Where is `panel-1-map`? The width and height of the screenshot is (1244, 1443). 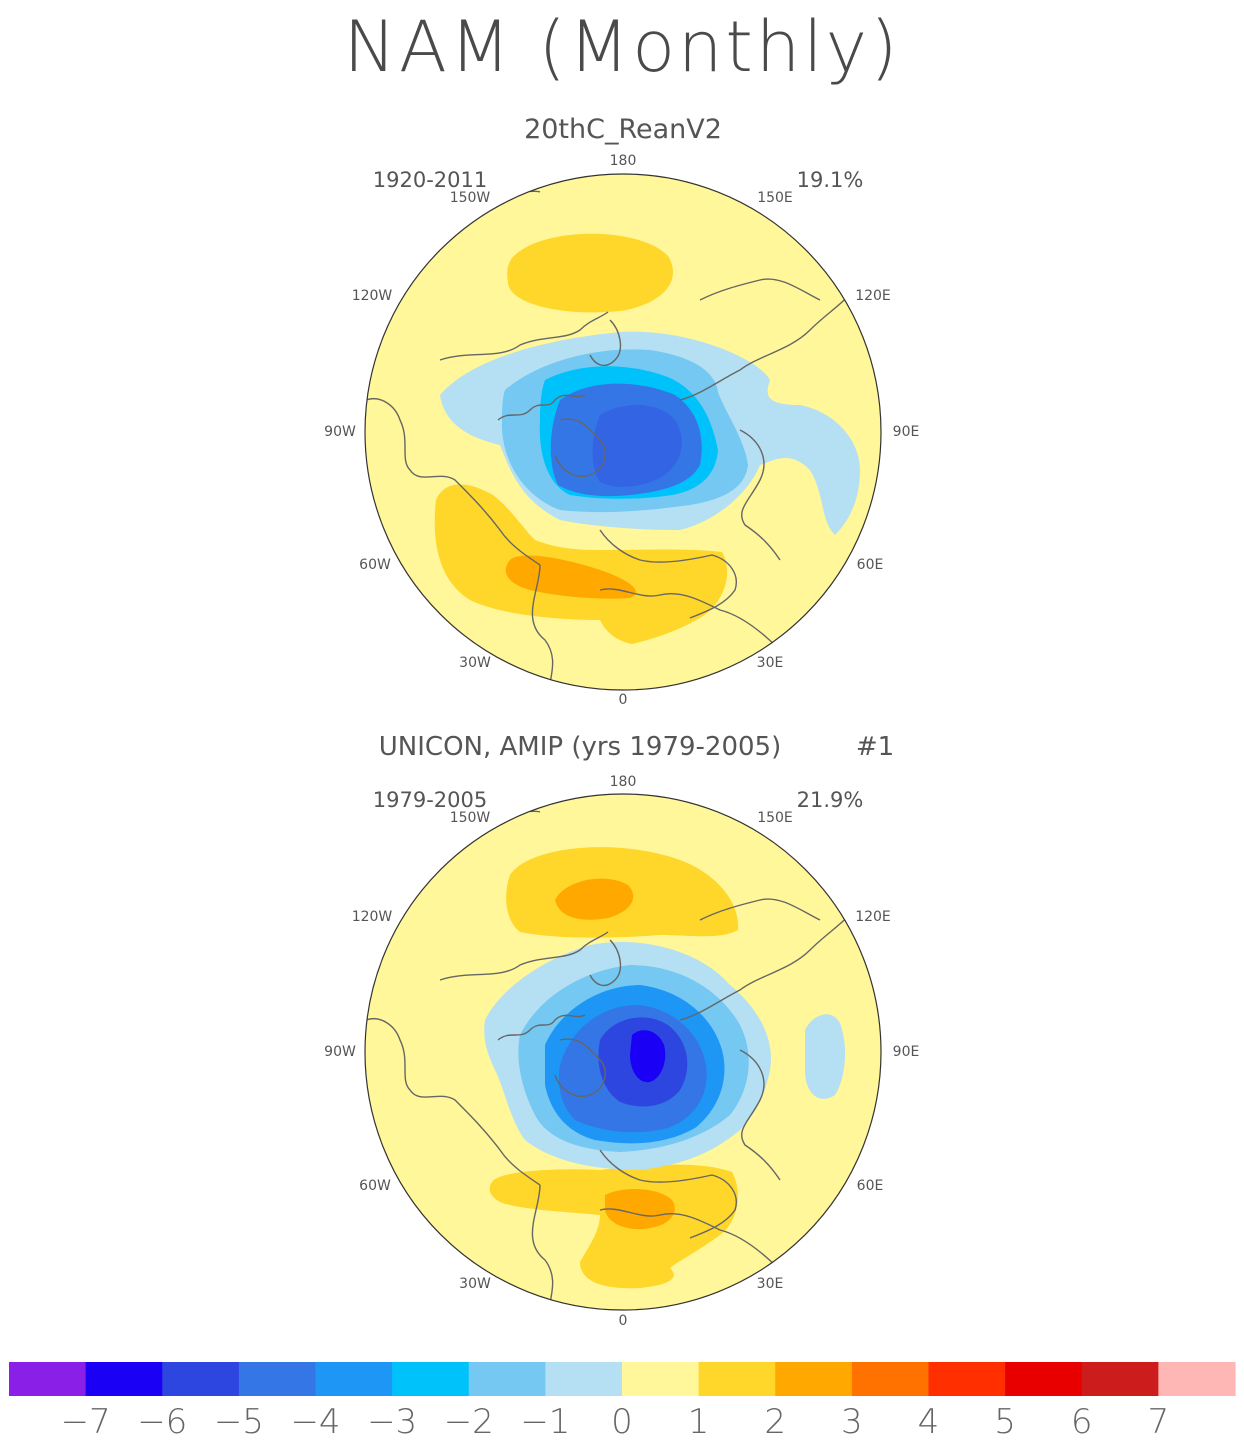 panel-1-map is located at coordinates (623, 432).